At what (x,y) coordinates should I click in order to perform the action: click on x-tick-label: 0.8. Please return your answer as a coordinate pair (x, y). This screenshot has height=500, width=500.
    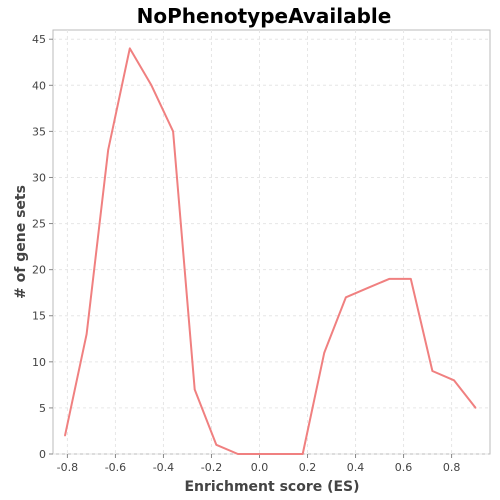
    Looking at the image, I should click on (452, 467).